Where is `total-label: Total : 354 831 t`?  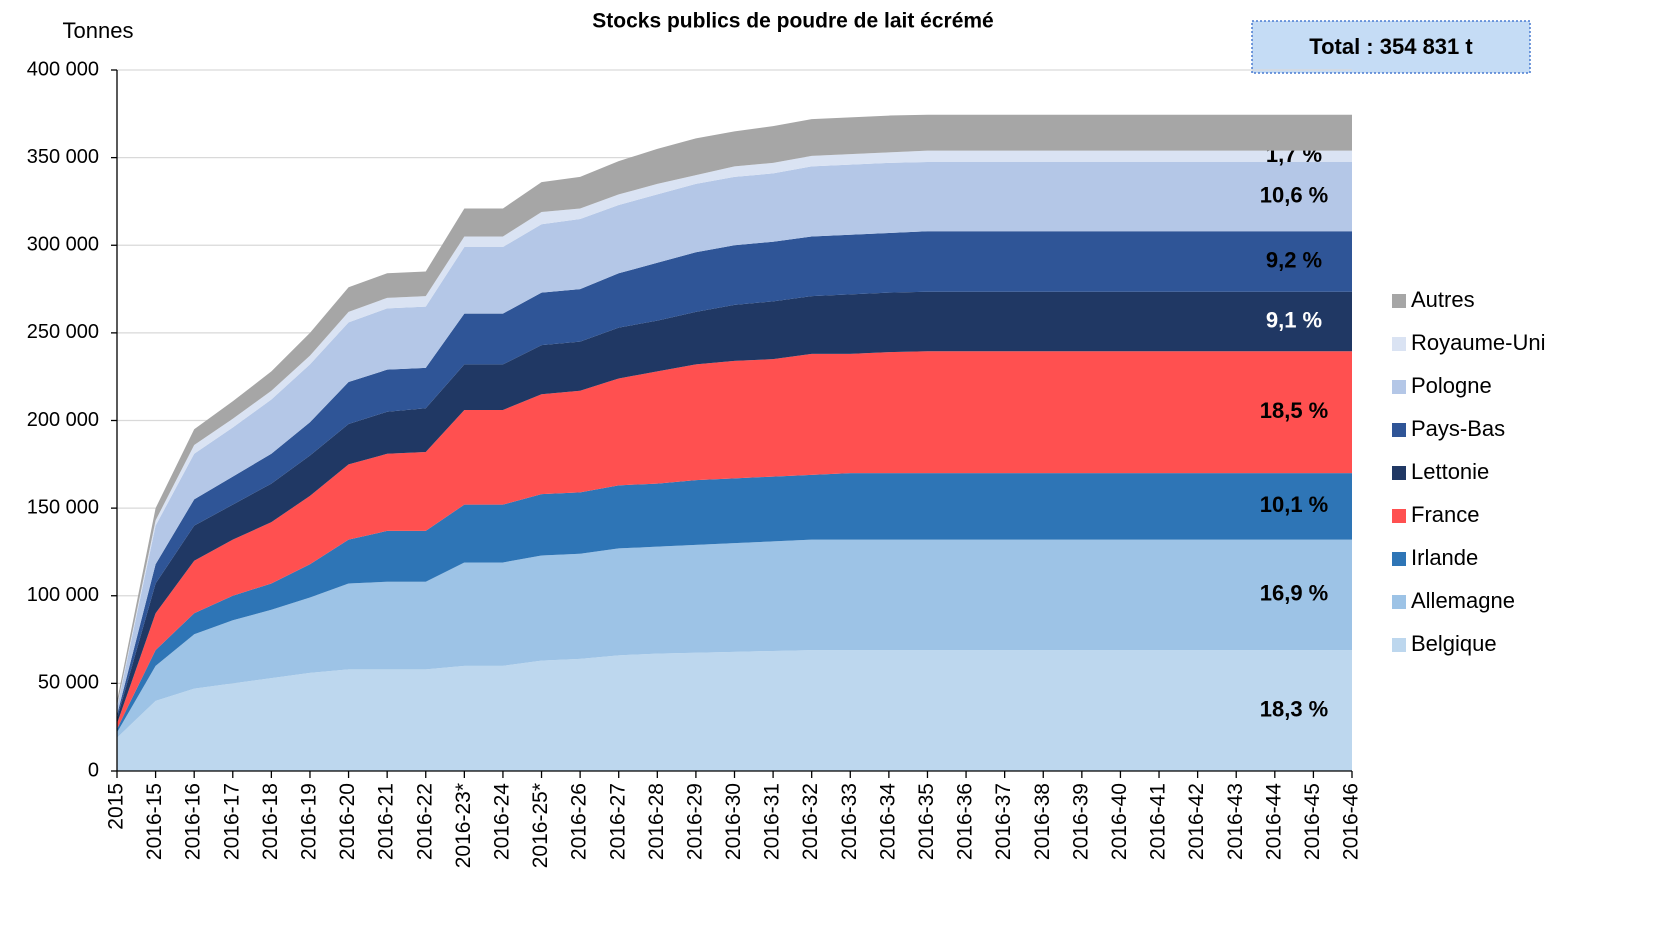
total-label: Total : 354 831 t is located at coordinates (1391, 46).